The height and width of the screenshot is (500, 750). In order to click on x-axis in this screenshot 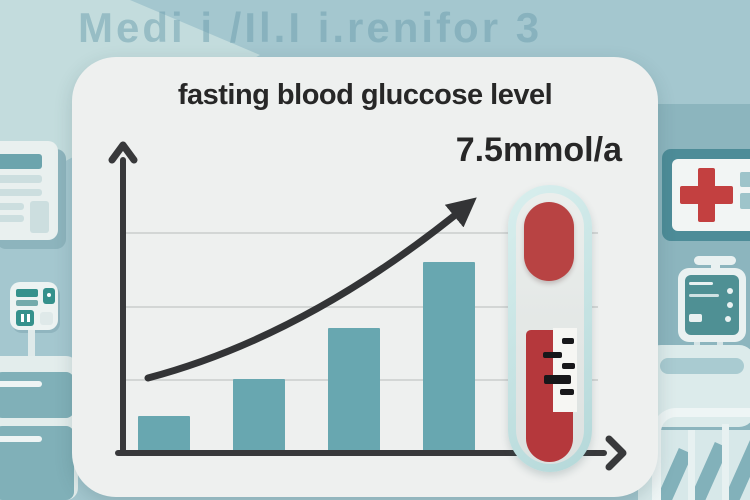, I will do `click(361, 453)`.